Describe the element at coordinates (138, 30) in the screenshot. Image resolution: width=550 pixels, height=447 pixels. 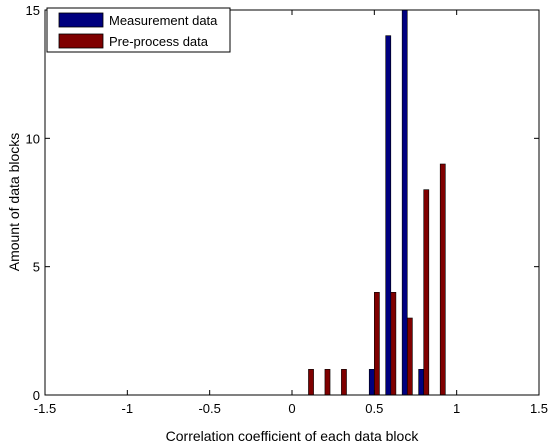
I see `legend: Measurement data Pre-process data` at that location.